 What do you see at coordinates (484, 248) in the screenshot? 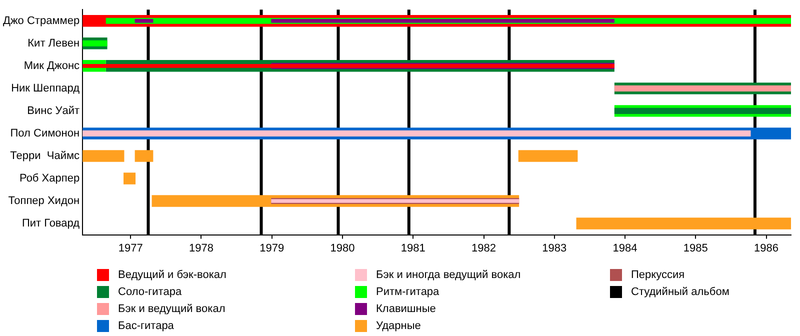
I see `x-tick-label: 1982` at bounding box center [484, 248].